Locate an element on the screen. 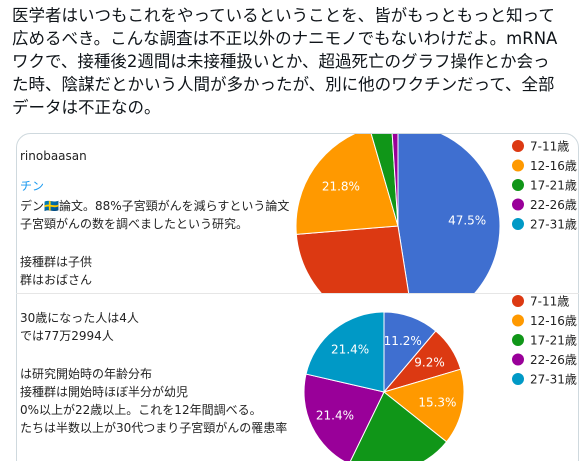 The image size is (581, 461). slice-label: 9.2% is located at coordinates (429, 362).